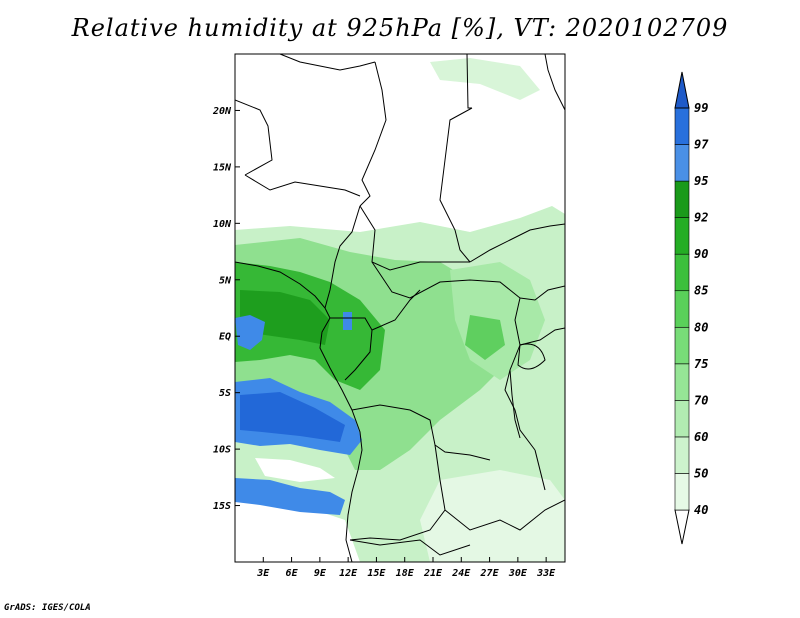 This screenshot has height=618, width=800. I want to click on colorbar-label: 92, so click(701, 218).